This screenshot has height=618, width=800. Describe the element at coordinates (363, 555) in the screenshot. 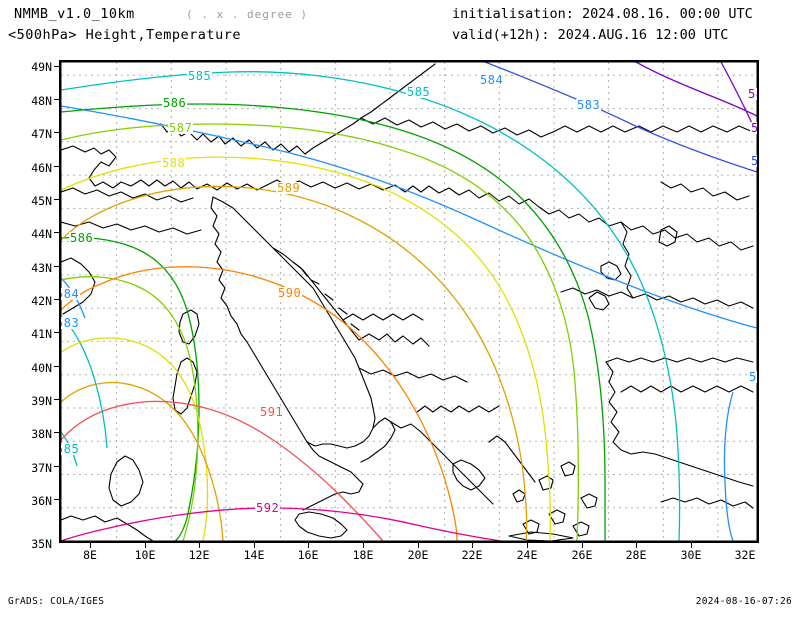

I see `x-tick-18E: 18E` at that location.